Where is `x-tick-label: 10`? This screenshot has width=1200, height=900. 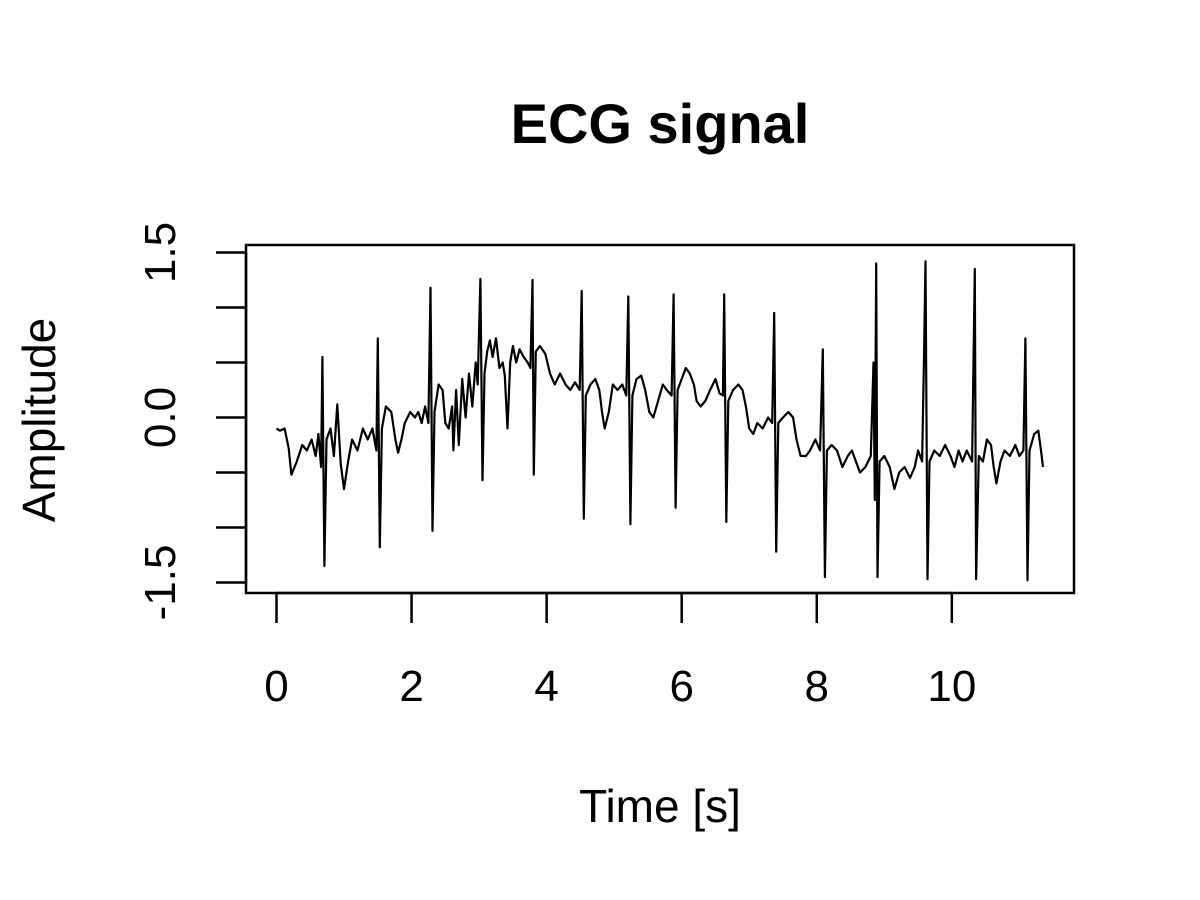
x-tick-label: 10 is located at coordinates (951, 686).